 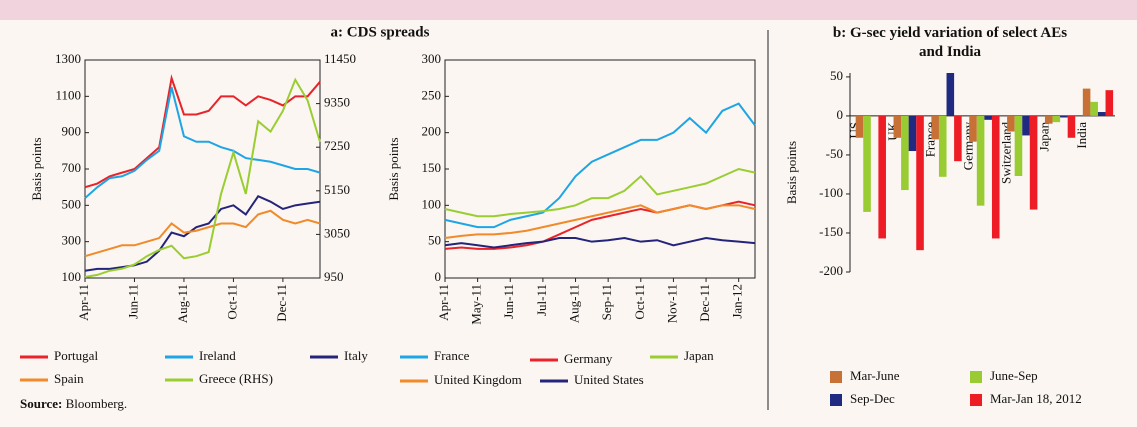 I want to click on x-tick-label: Switzerland, so click(x=1005, y=152).